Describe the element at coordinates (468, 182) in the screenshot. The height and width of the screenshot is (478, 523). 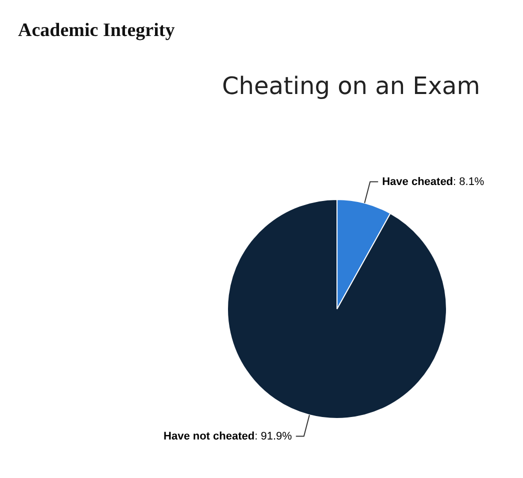
I see `data-label: : 8.1%` at that location.